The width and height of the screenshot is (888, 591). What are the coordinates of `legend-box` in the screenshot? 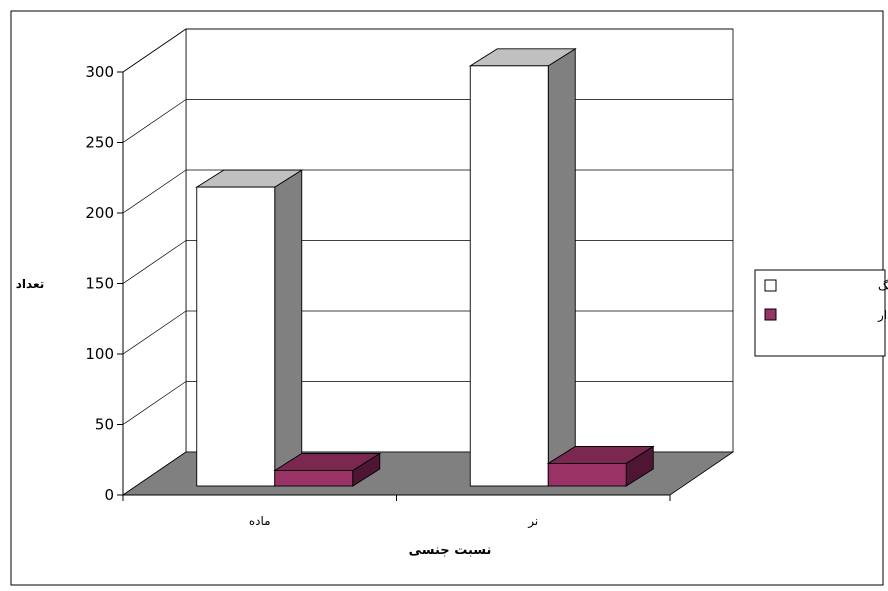 It's located at (820, 313).